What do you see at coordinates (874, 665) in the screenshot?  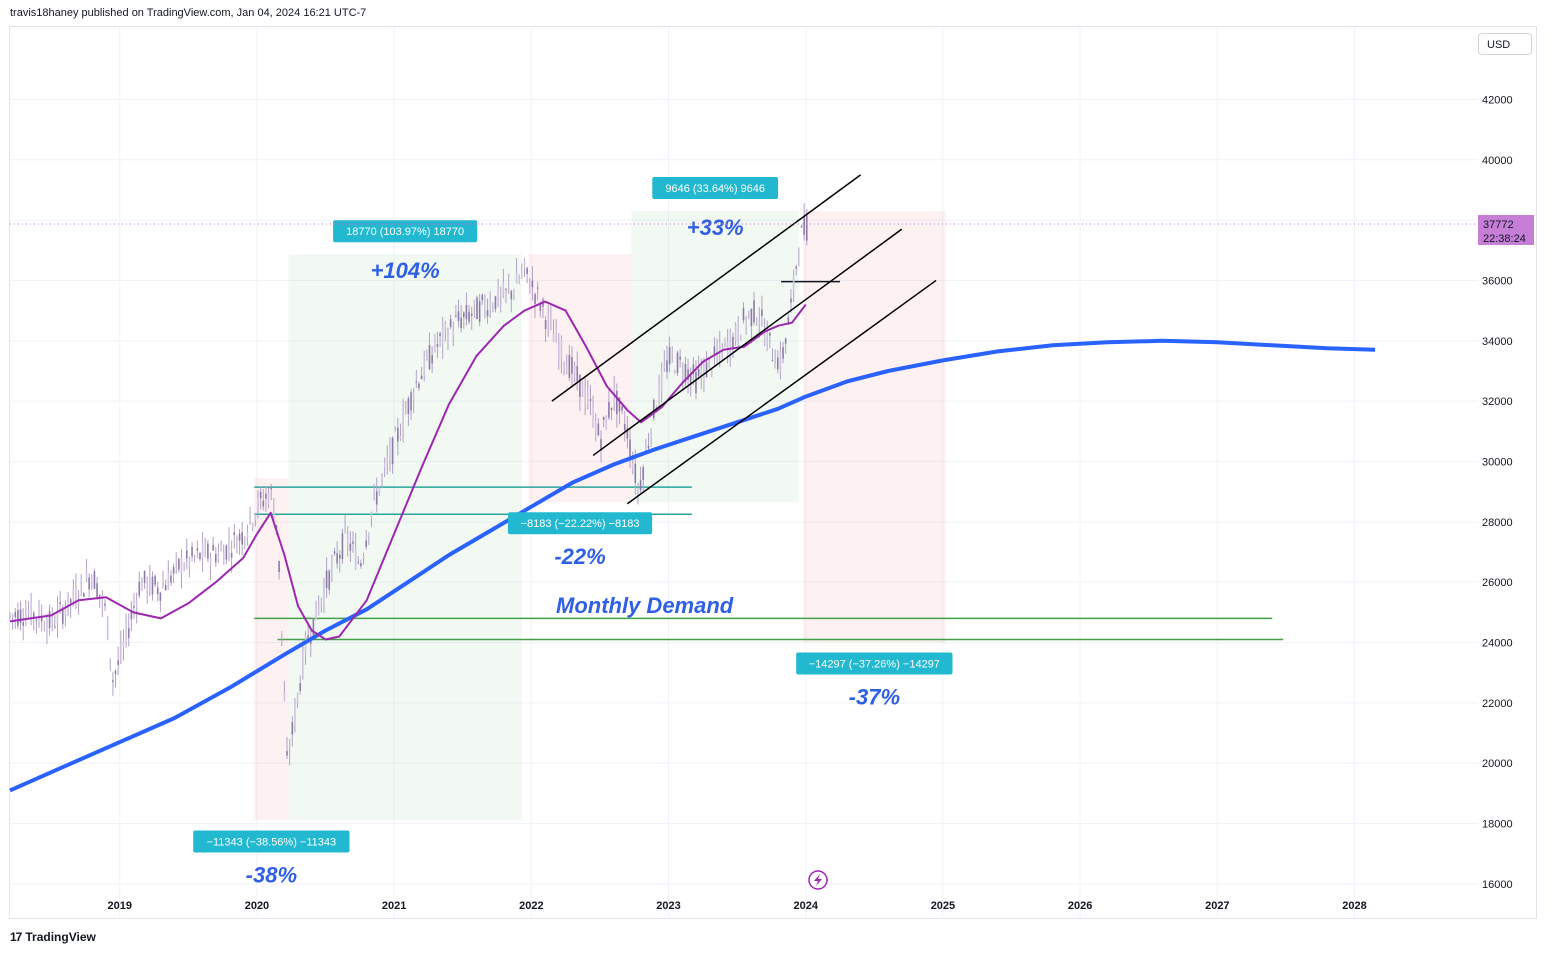 I see `measure-box-label: −14297 (−37.26%) −14297` at bounding box center [874, 665].